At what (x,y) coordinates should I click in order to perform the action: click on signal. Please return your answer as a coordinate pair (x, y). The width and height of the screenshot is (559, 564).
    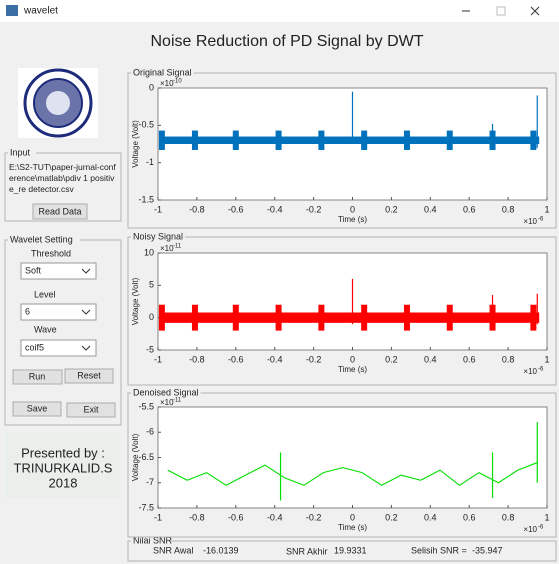
    Looking at the image, I should click on (349, 304).